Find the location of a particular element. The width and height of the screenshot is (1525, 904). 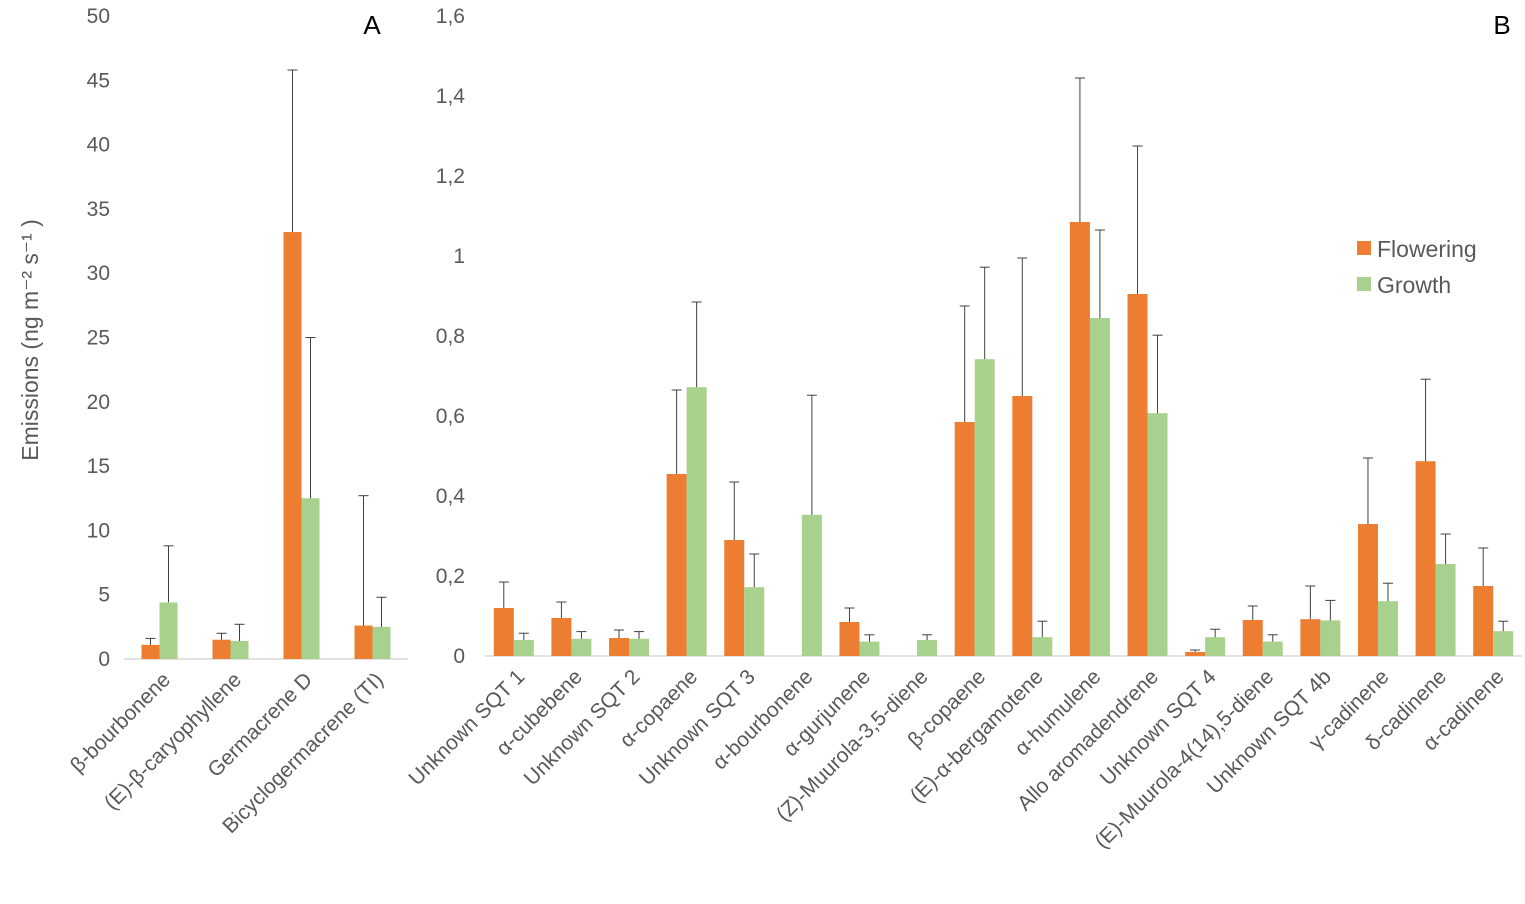

legend-label-flowering: Flowering is located at coordinates (1427, 249).